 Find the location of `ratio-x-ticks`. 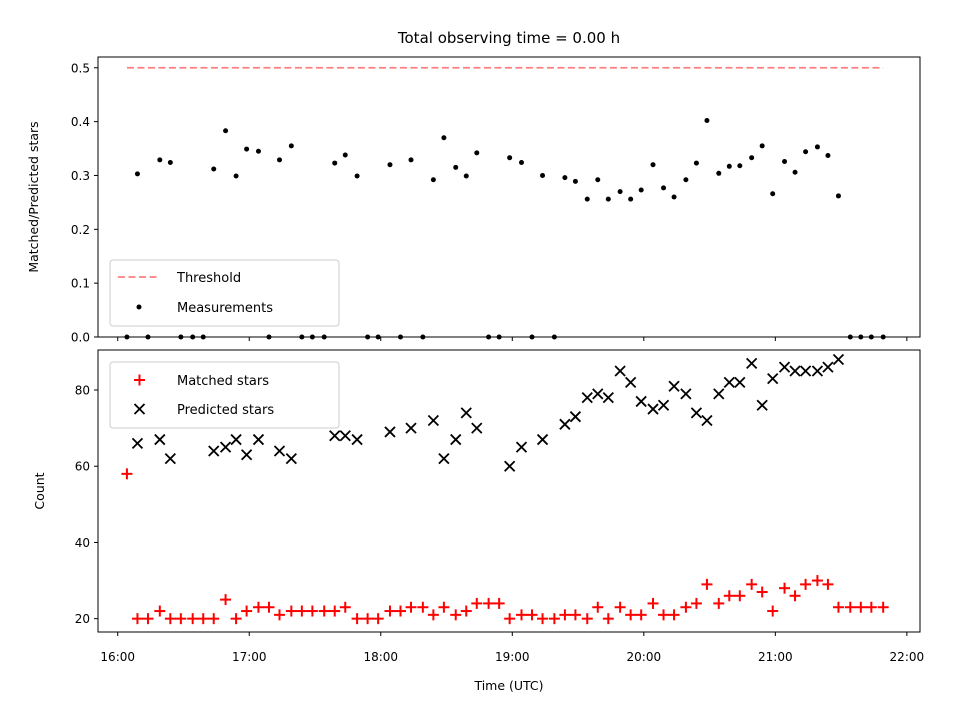

ratio-x-ticks is located at coordinates (512, 339).